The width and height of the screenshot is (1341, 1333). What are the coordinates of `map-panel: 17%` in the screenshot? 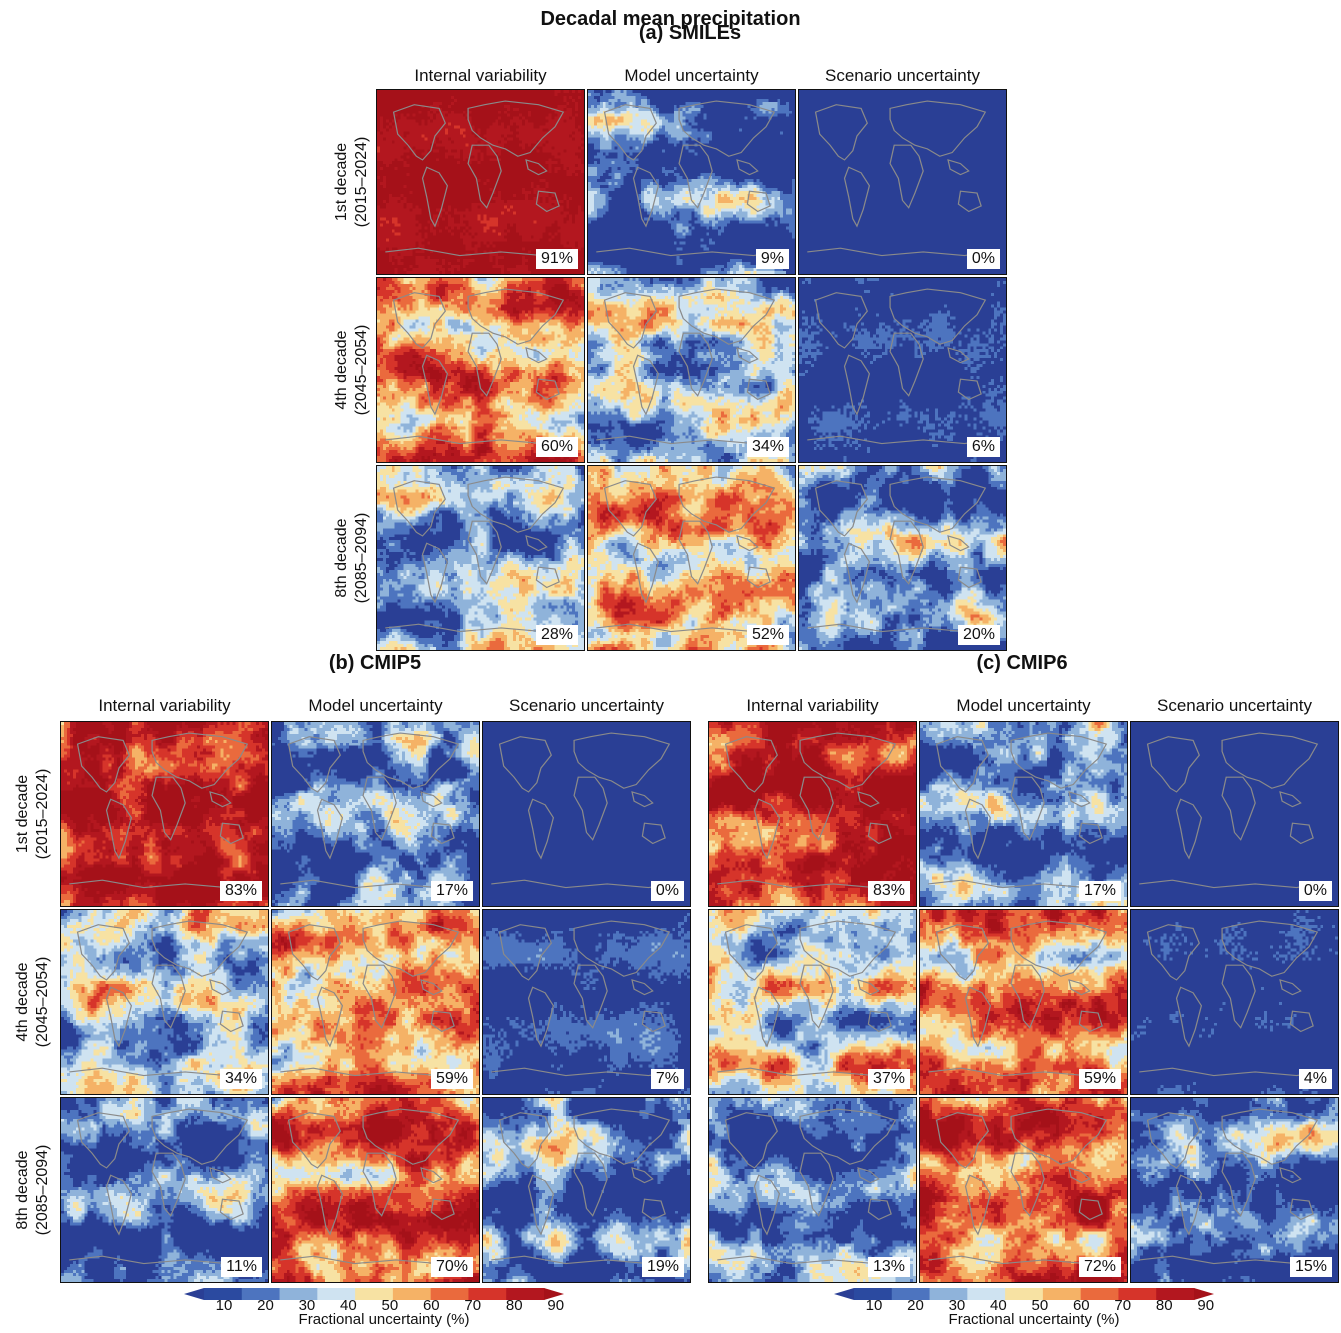 It's located at (1023, 814).